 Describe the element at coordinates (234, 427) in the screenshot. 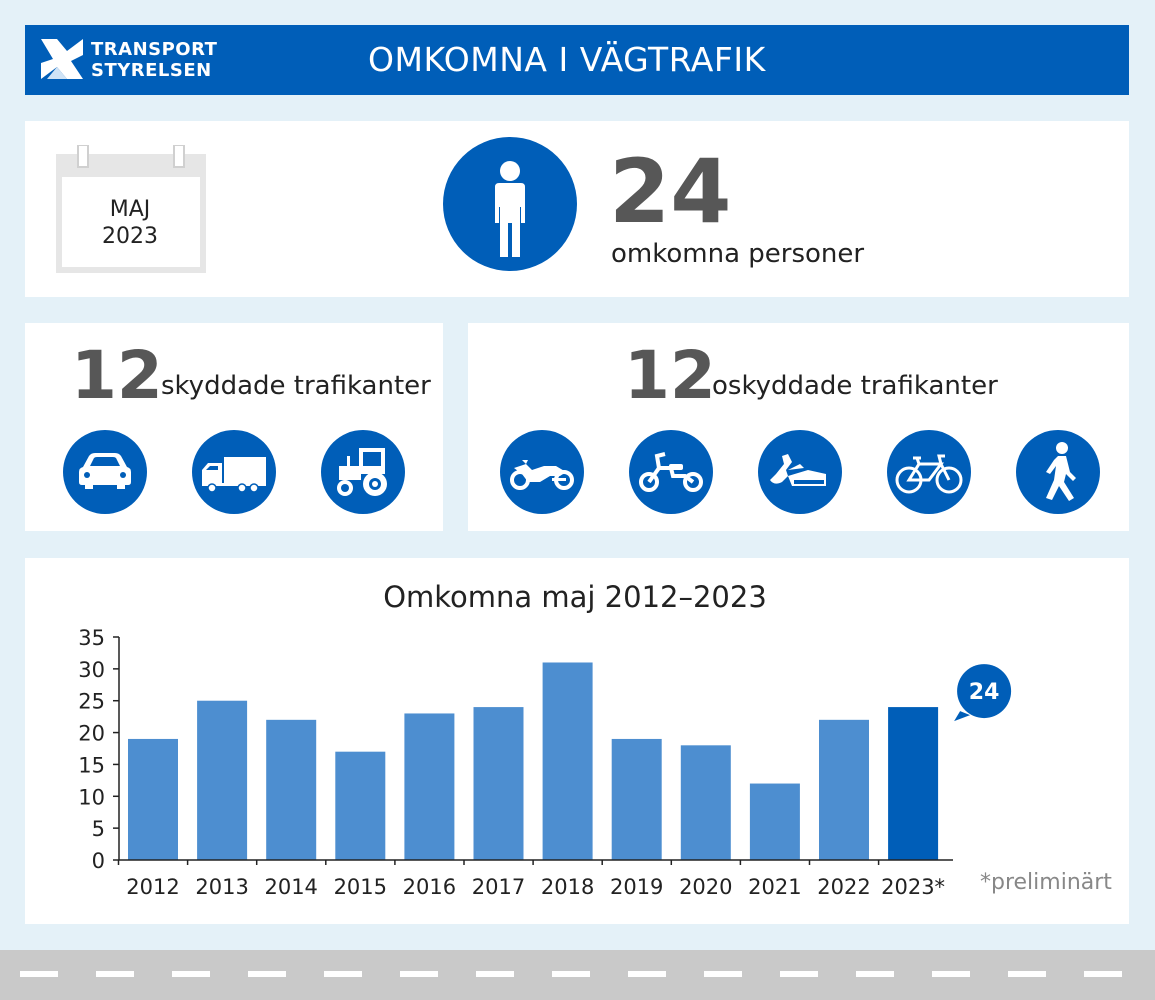

I see `protected-road-users-panel: 12 skyddade trafikanter` at that location.